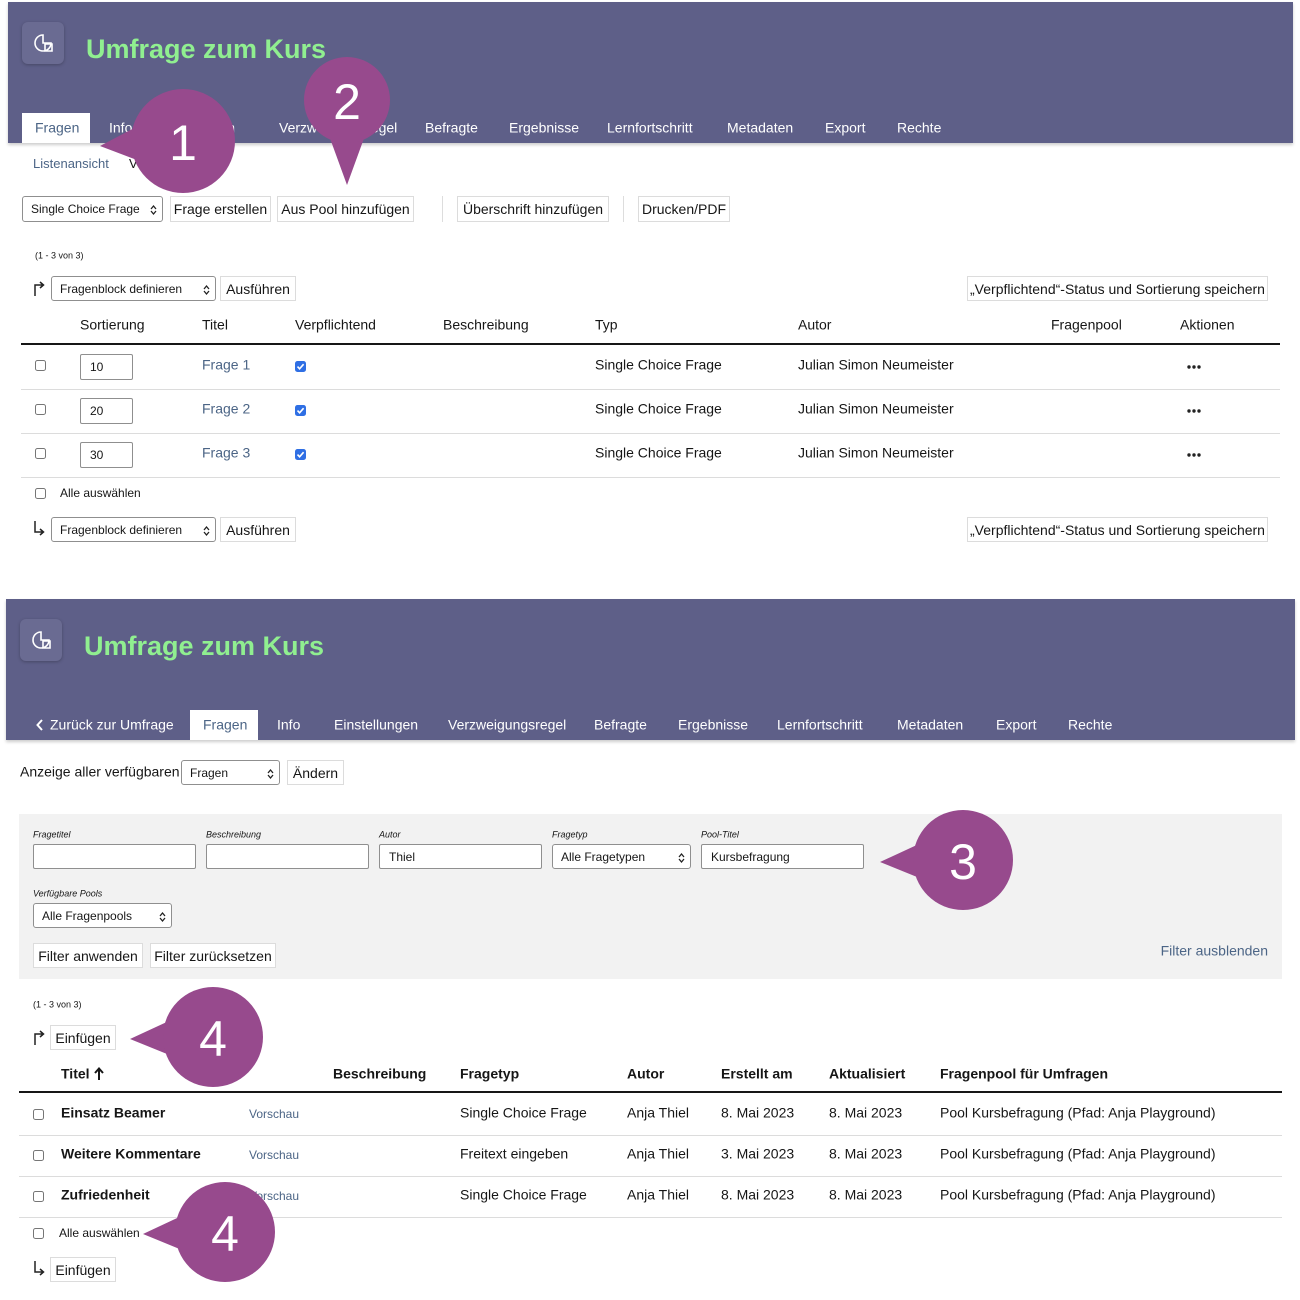 The image size is (1300, 1300). Describe the element at coordinates (213, 955) in the screenshot. I see `button: Filter zurücksetzen` at that location.